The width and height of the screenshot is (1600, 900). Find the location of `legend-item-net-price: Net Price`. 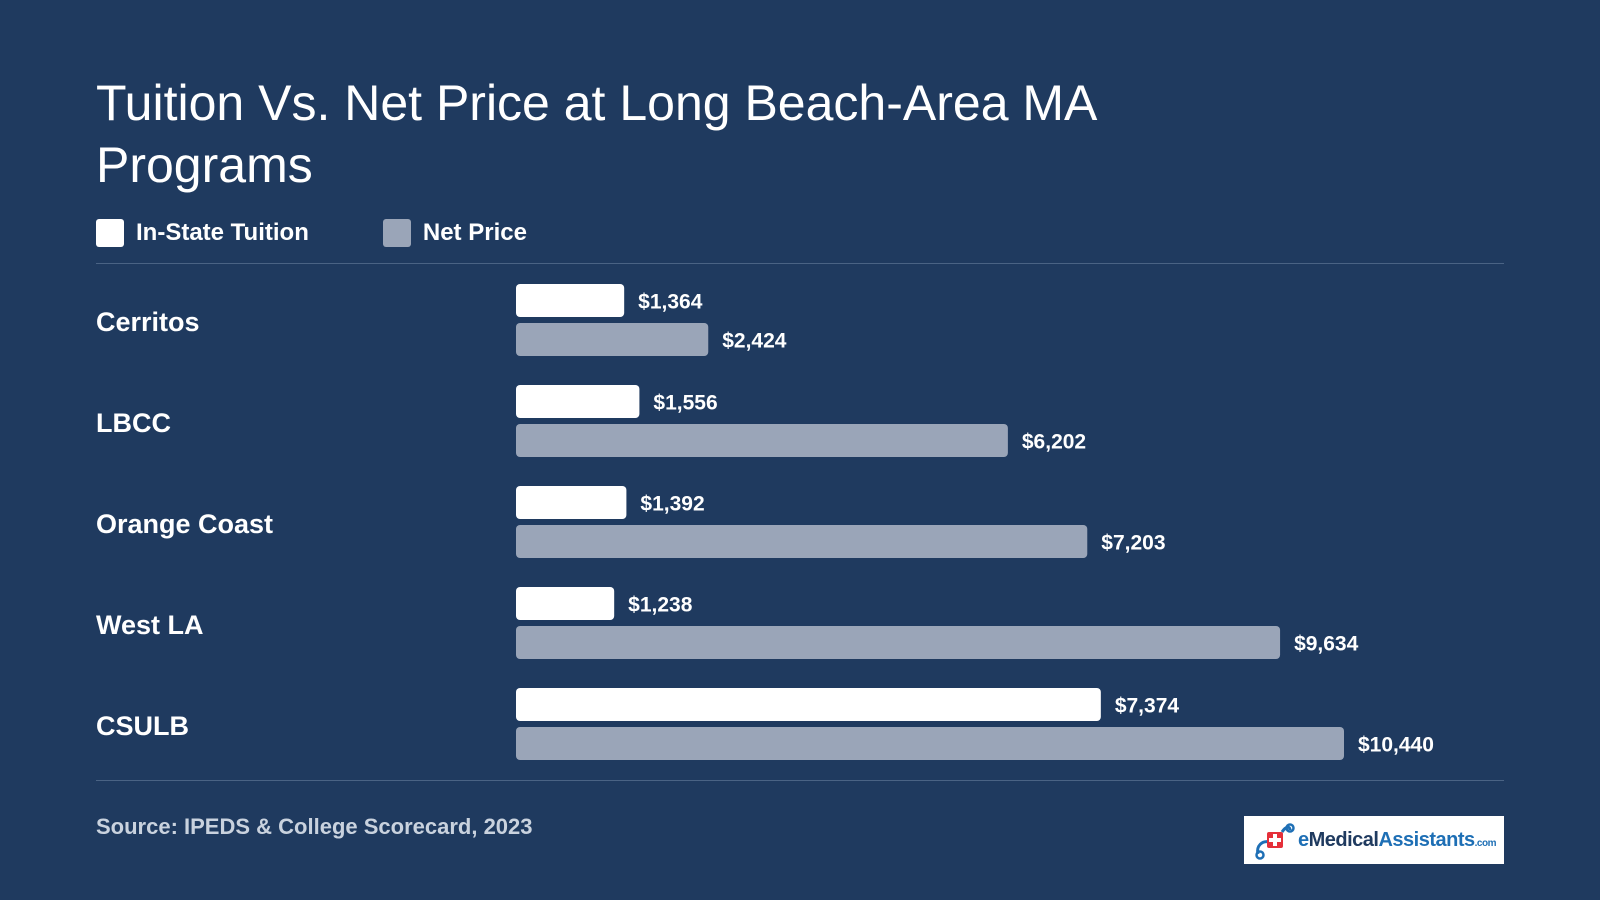

legend-item-net-price: Net Price is located at coordinates (454, 233).